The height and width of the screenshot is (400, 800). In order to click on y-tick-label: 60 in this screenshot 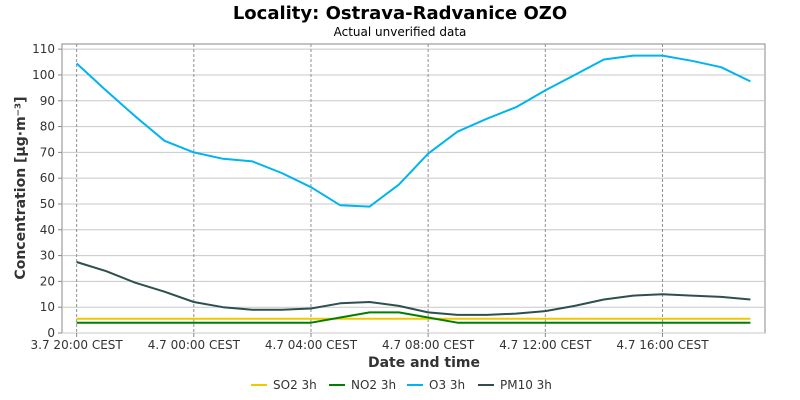, I will do `click(47, 178)`.